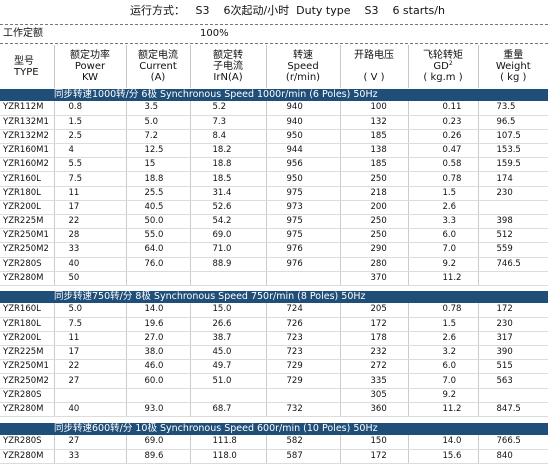 The width and height of the screenshot is (548, 474). I want to click on table-cell: 587, so click(303, 456).